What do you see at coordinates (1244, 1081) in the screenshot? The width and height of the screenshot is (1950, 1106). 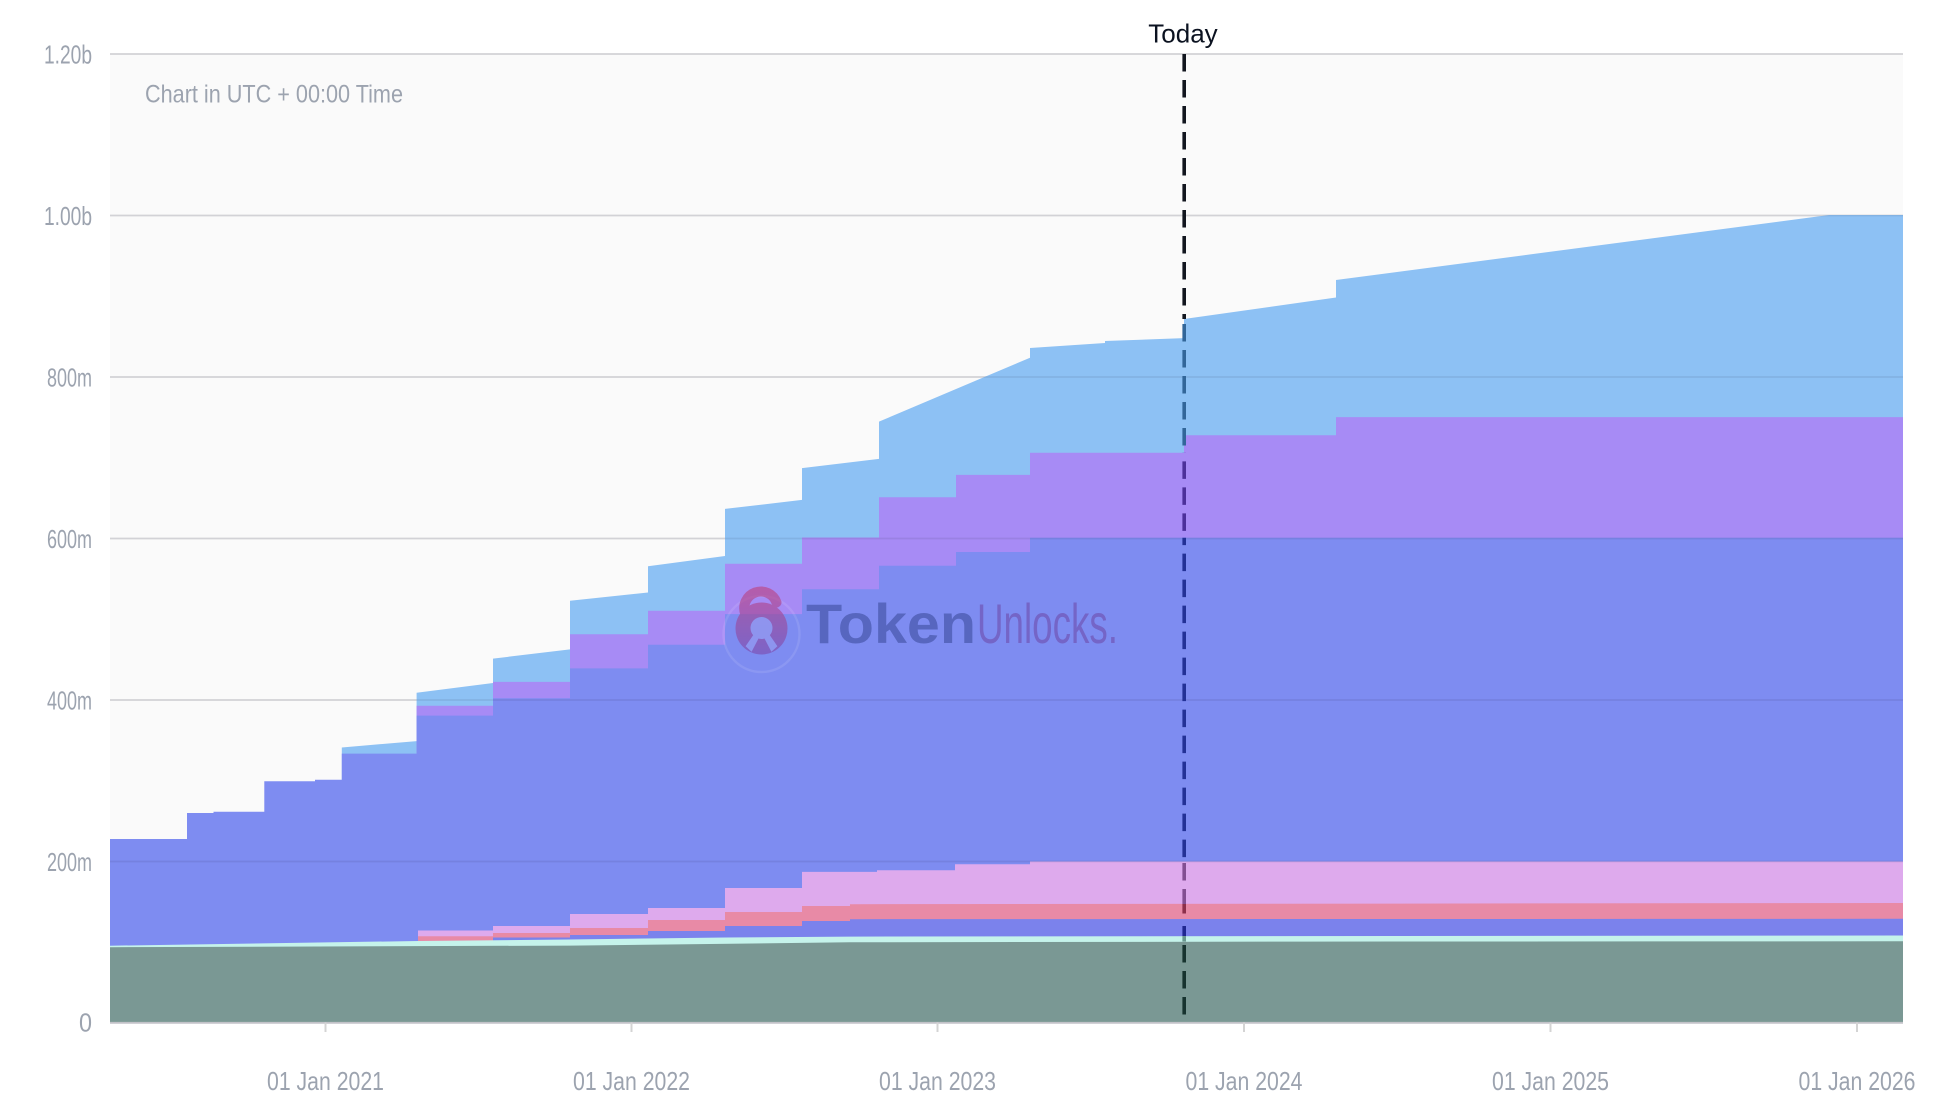 I see `svg-text: 01 Jan 2024` at bounding box center [1244, 1081].